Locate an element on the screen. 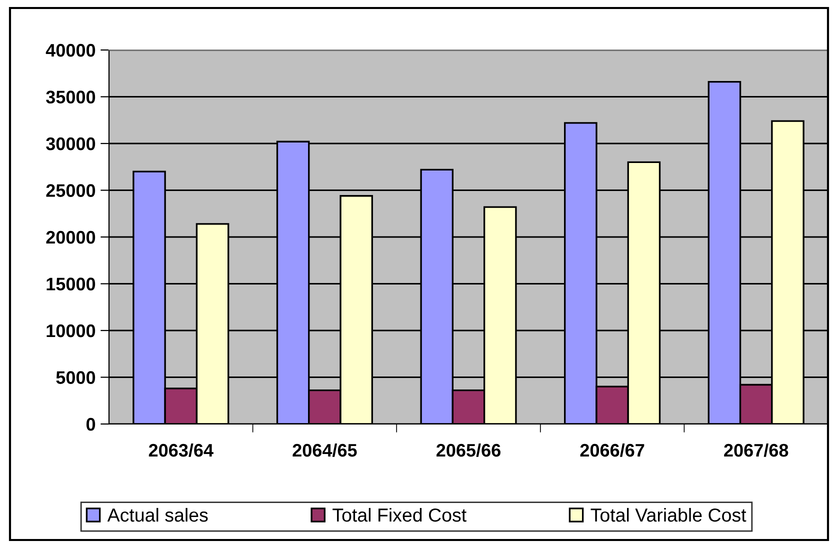 The image size is (833, 547). y-tick-label: 35000 is located at coordinates (71, 97).